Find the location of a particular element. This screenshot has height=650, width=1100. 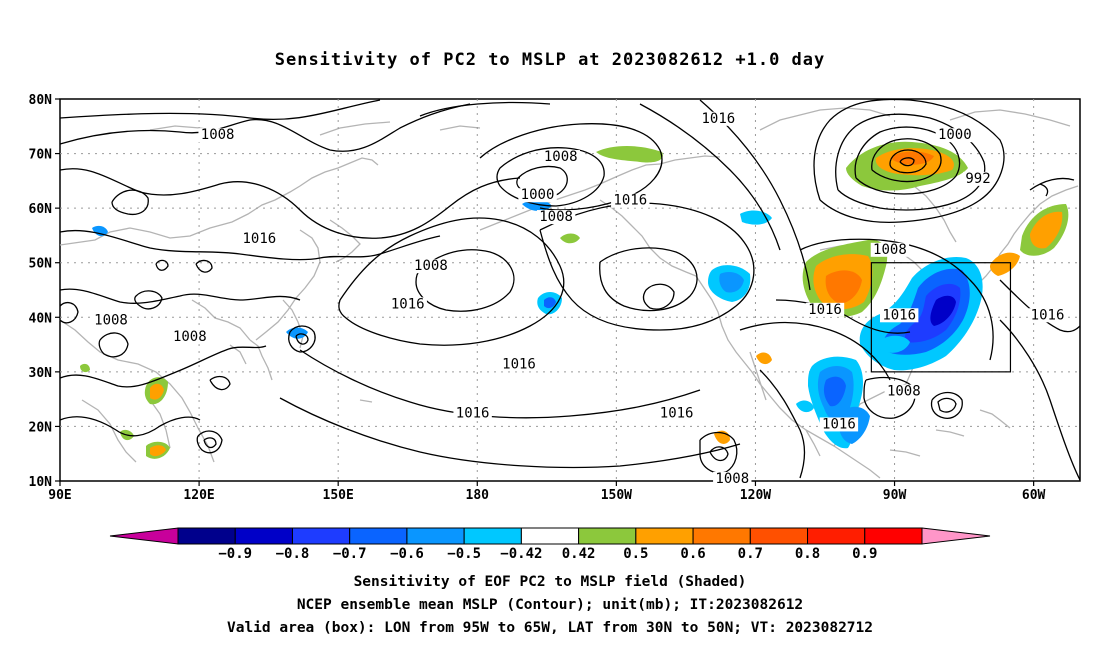

shade-positive-greenland-core is located at coordinates (912, 158).